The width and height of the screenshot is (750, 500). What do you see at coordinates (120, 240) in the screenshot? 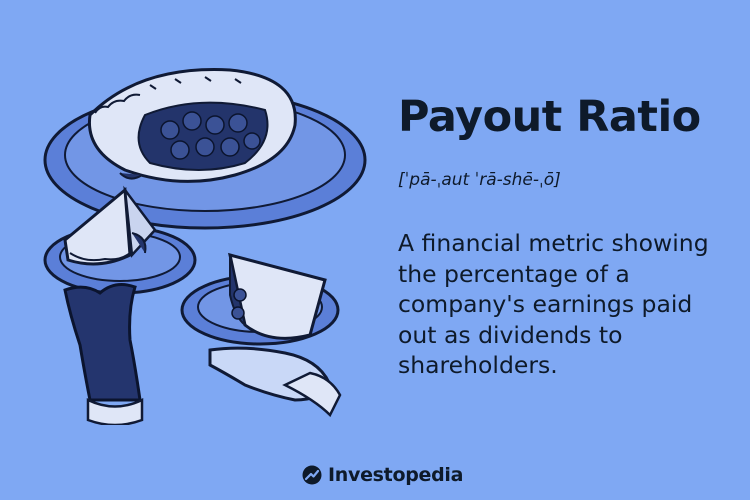
I see `left-slice-on-plate` at bounding box center [120, 240].